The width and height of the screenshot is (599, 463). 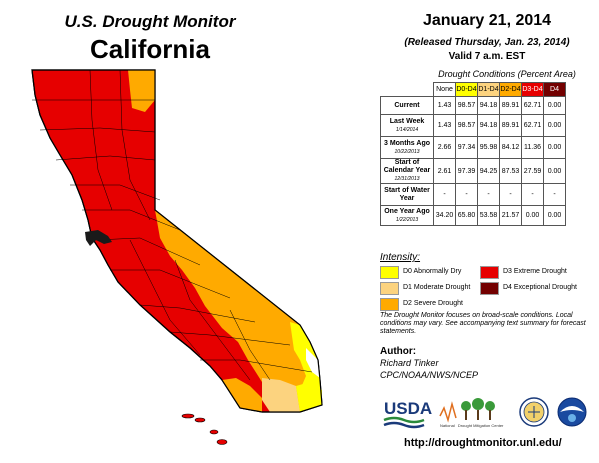 What do you see at coordinates (433, 303) in the screenshot?
I see `legend-label: D2 Severe Drought` at bounding box center [433, 303].